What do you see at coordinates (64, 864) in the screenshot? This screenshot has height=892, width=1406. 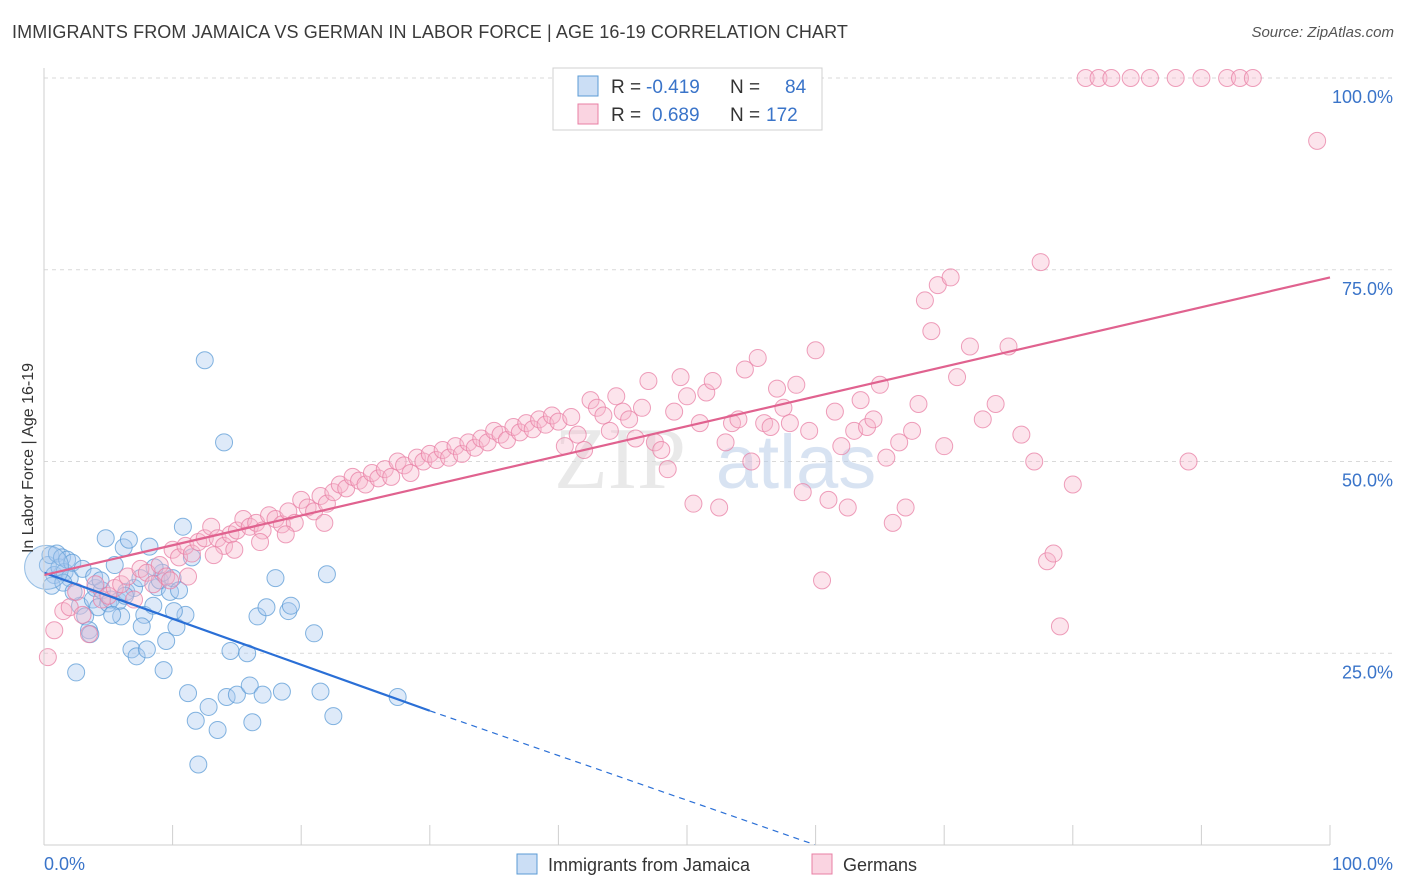 I see `x-tick-label: 0.0%` at bounding box center [64, 864].